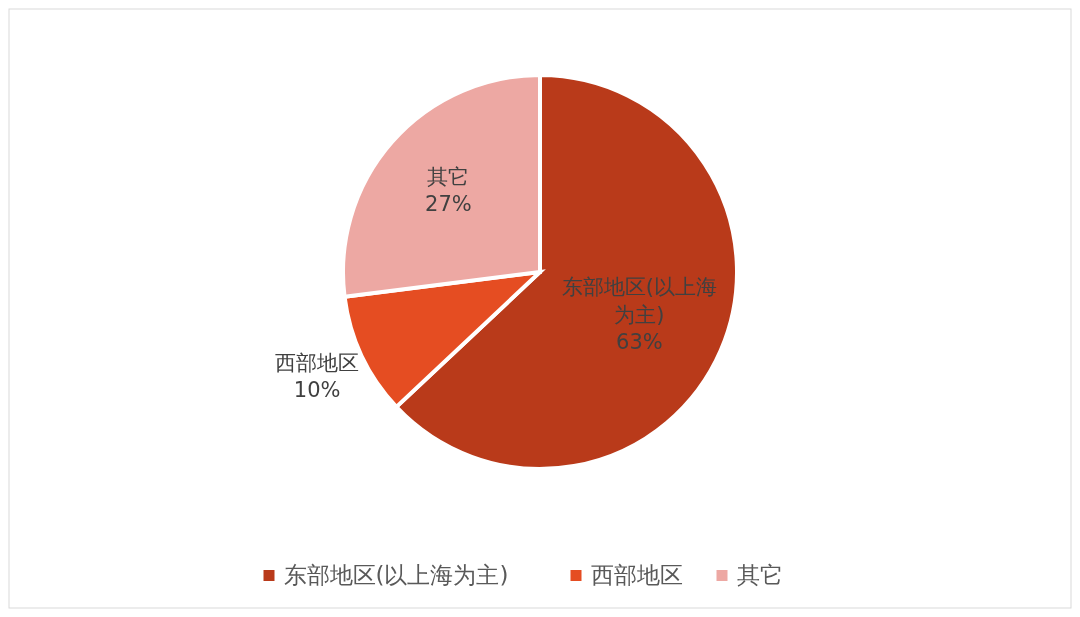 This screenshot has height=617, width=1080. I want to click on slice-label: 其它, so click(448, 177).